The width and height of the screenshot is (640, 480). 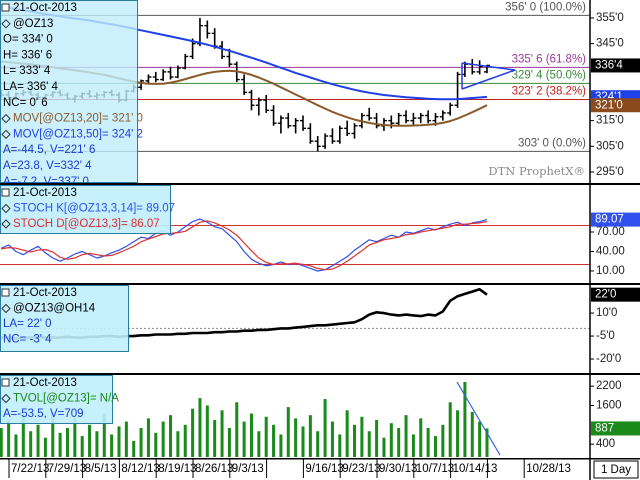 I want to click on y-tick-label: 70.00, so click(x=610, y=232).